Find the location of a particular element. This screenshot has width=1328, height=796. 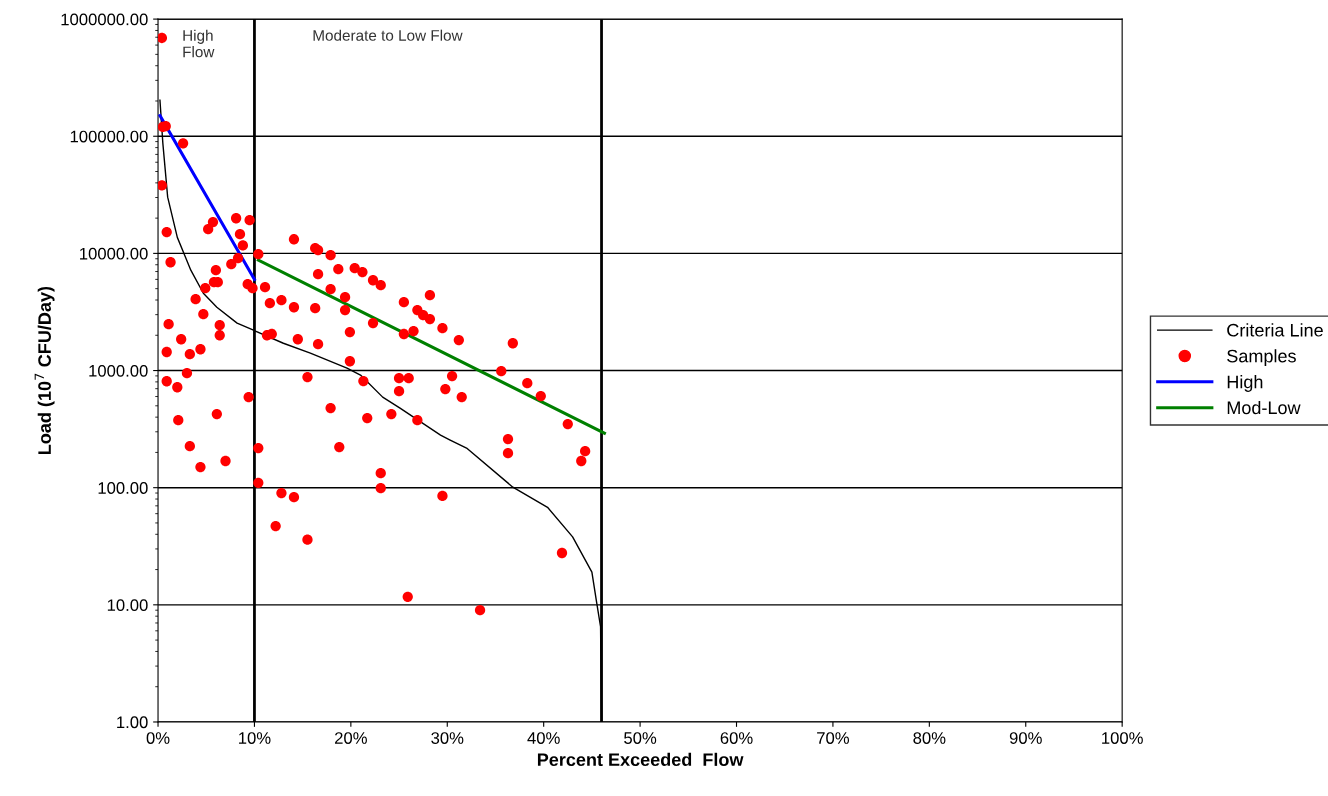

x-tick-label: 60% is located at coordinates (736, 738).